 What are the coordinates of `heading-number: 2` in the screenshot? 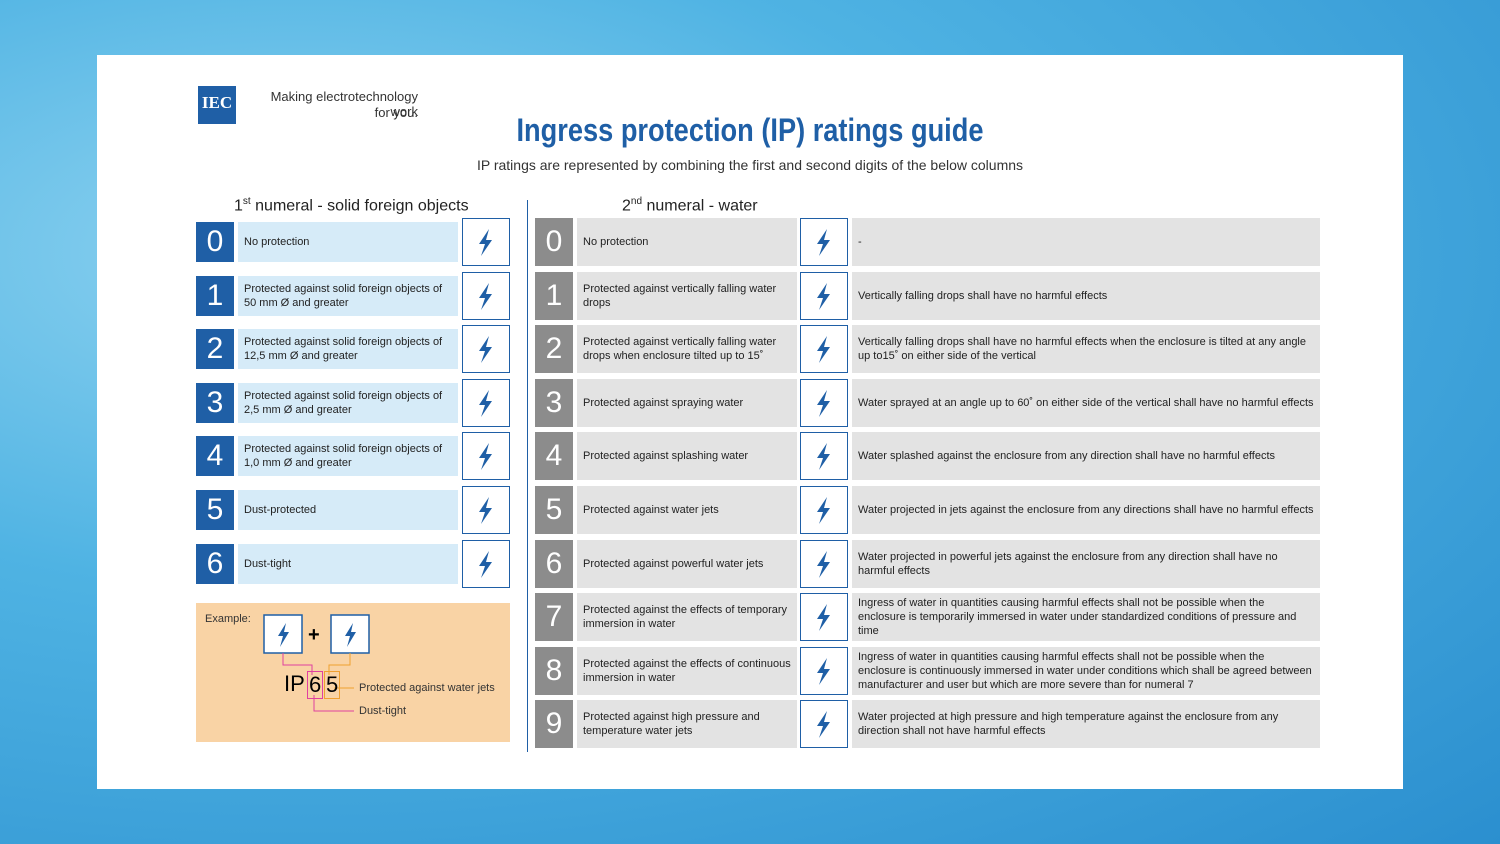 It's located at (626, 206).